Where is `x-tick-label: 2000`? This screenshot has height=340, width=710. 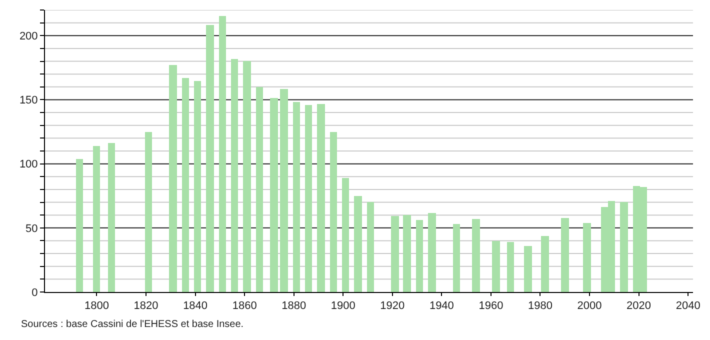
x-tick-label: 2000 is located at coordinates (589, 306).